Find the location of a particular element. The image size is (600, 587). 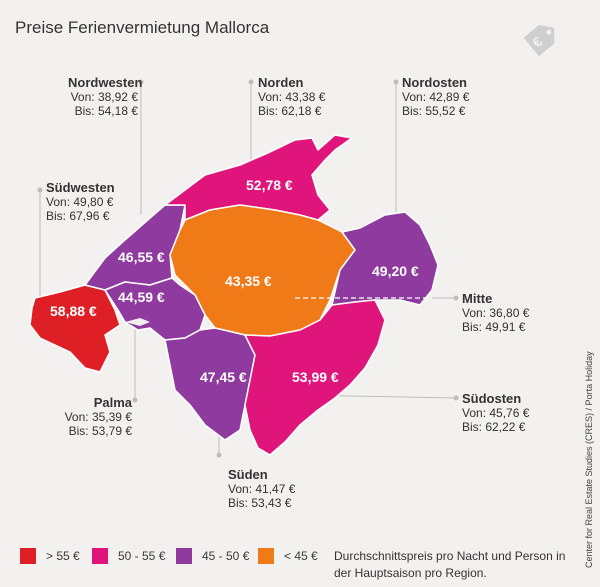

region-suedosten is located at coordinates (315, 377).